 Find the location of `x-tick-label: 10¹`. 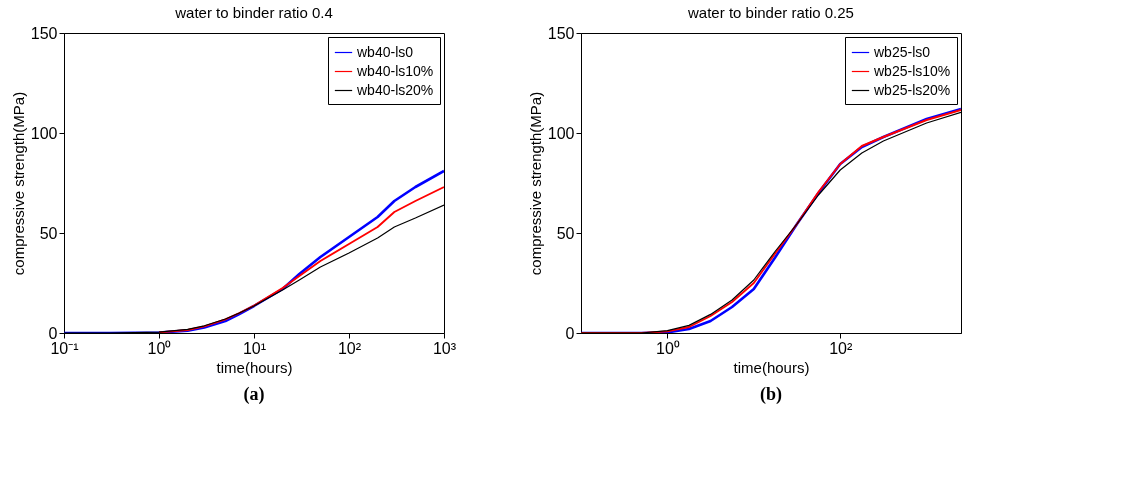

x-tick-label: 10¹ is located at coordinates (254, 348).